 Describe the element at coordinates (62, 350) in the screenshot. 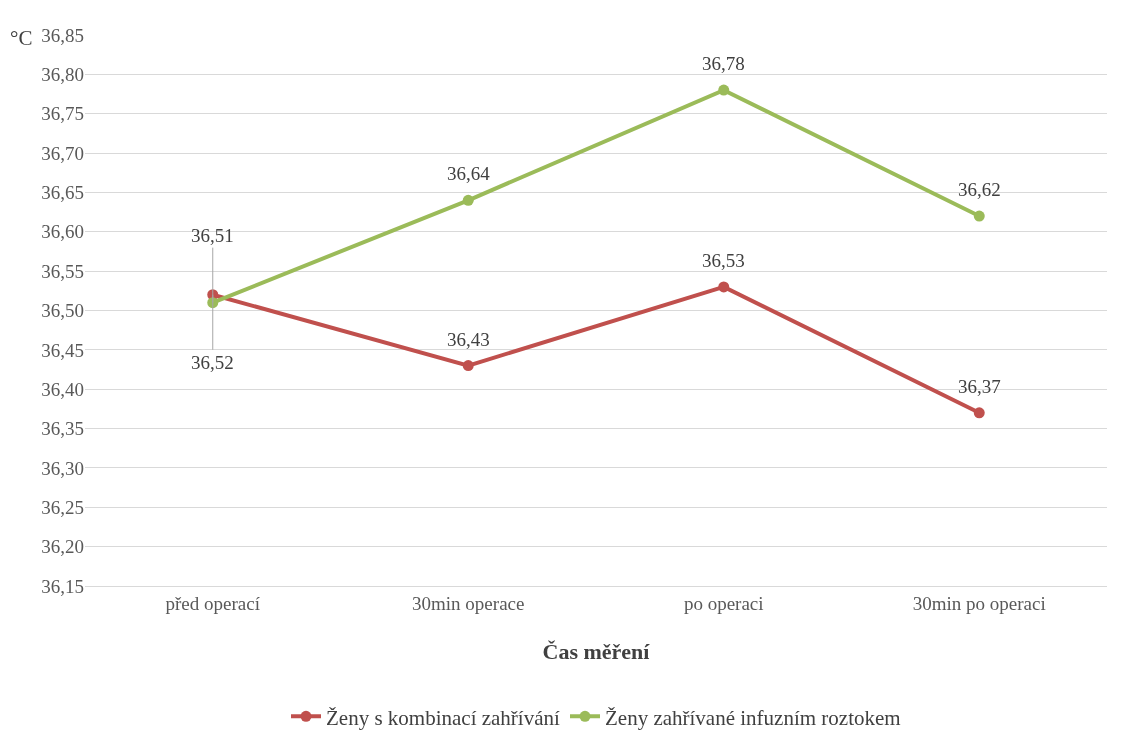

I see `y-tick-label: 36,45` at that location.